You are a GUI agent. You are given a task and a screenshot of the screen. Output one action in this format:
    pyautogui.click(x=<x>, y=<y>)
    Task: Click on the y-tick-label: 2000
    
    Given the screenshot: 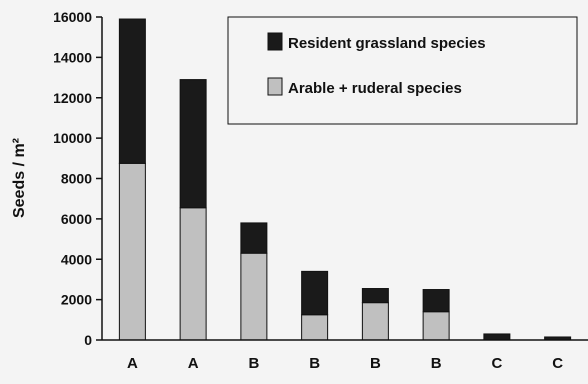 What is the action you would take?
    pyautogui.click(x=76, y=300)
    